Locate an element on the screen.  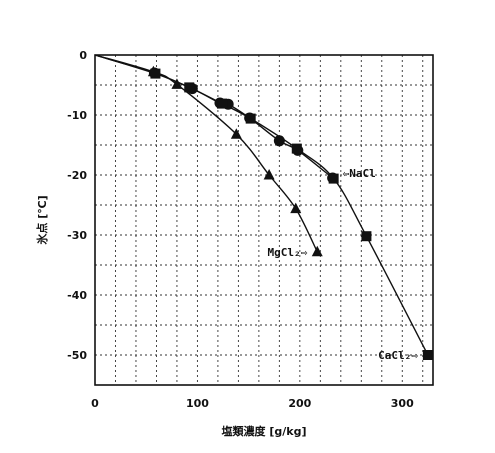
annotation-label: ⇦NaCl is located at coordinates (359, 173).